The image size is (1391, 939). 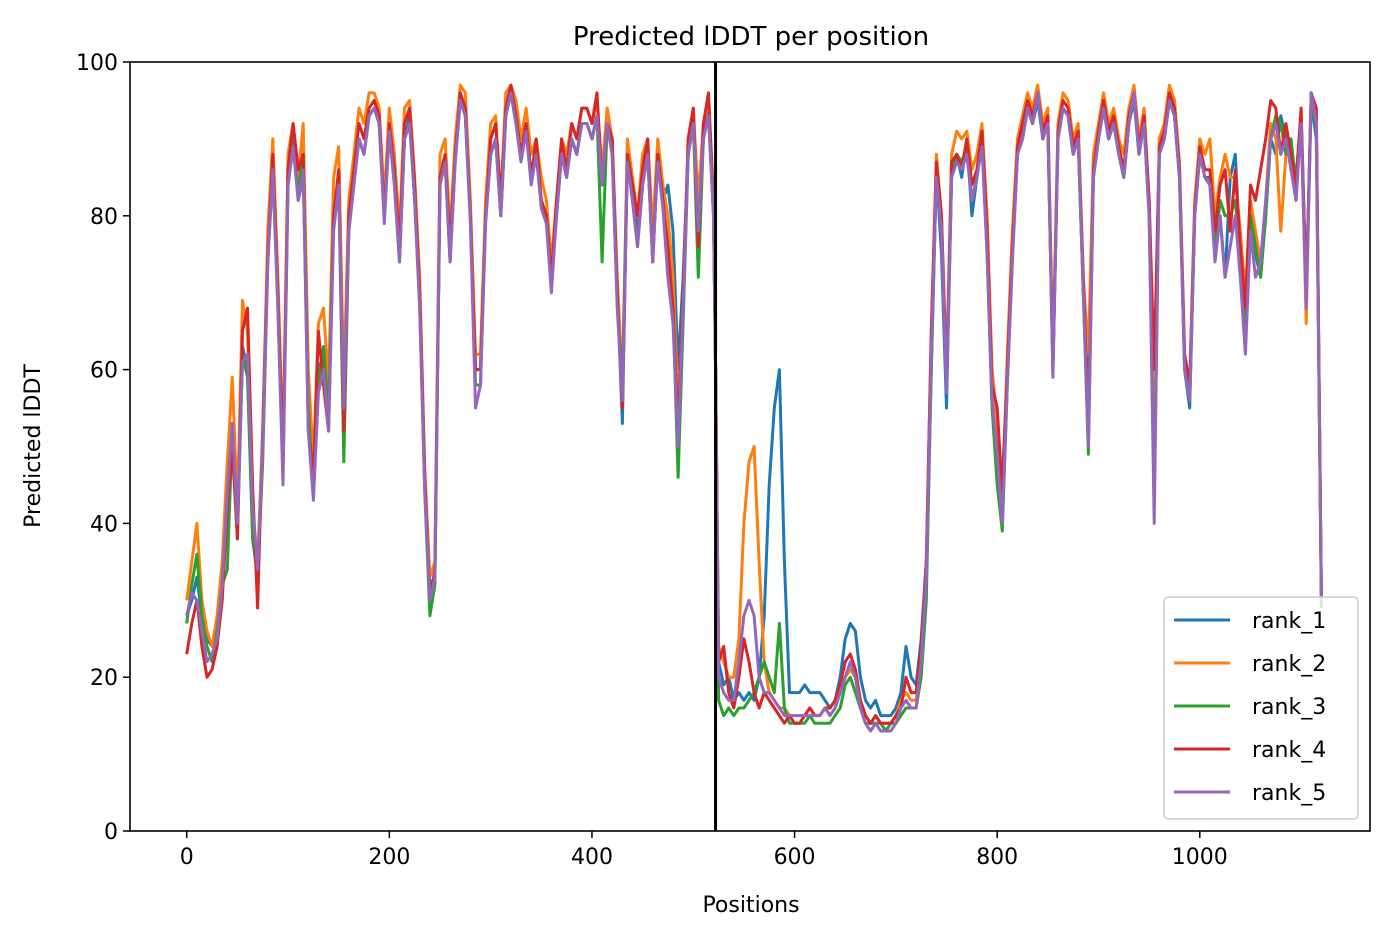 What do you see at coordinates (104, 678) in the screenshot?
I see `y-tick-label: 20` at bounding box center [104, 678].